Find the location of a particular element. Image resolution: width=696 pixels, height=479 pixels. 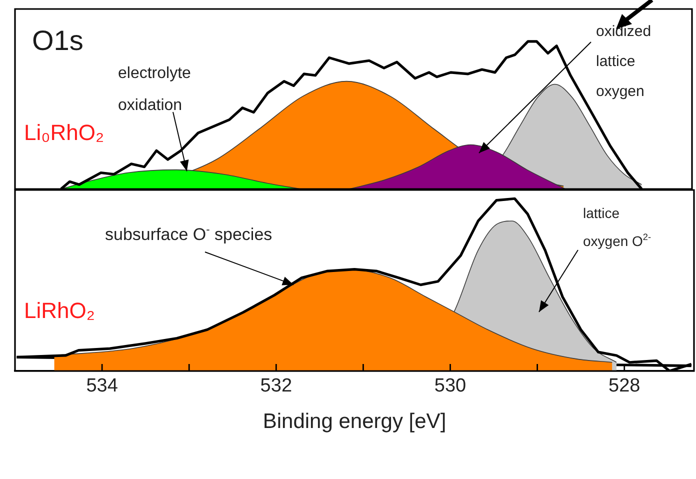

text: Li₀RhO₂ is located at coordinates (64, 132).